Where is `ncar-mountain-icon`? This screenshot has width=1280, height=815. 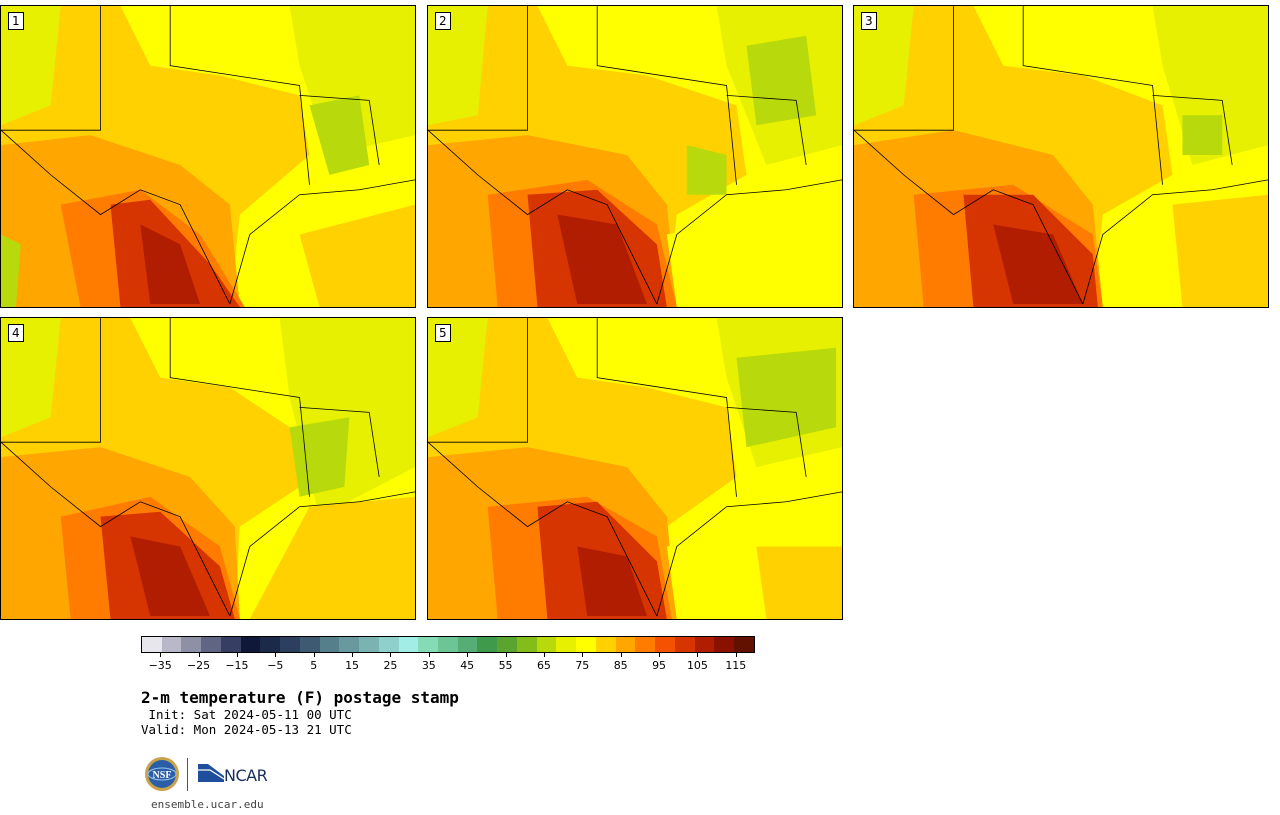
ncar-mountain-icon is located at coordinates (211, 773).